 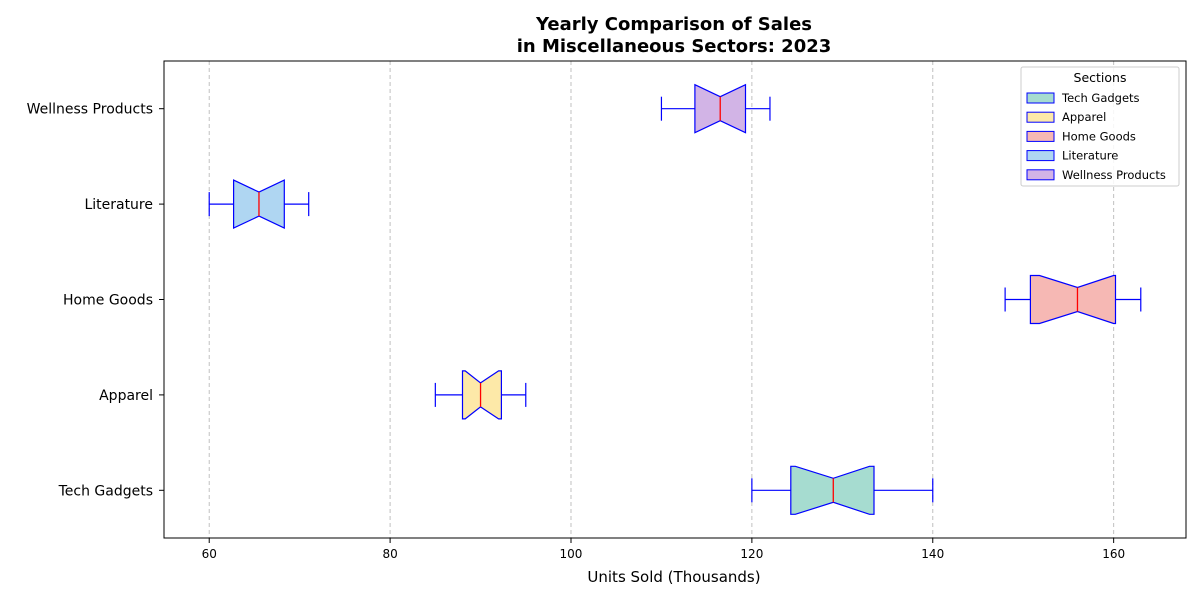 What do you see at coordinates (1100, 77) in the screenshot?
I see `legend-title: Sections` at bounding box center [1100, 77].